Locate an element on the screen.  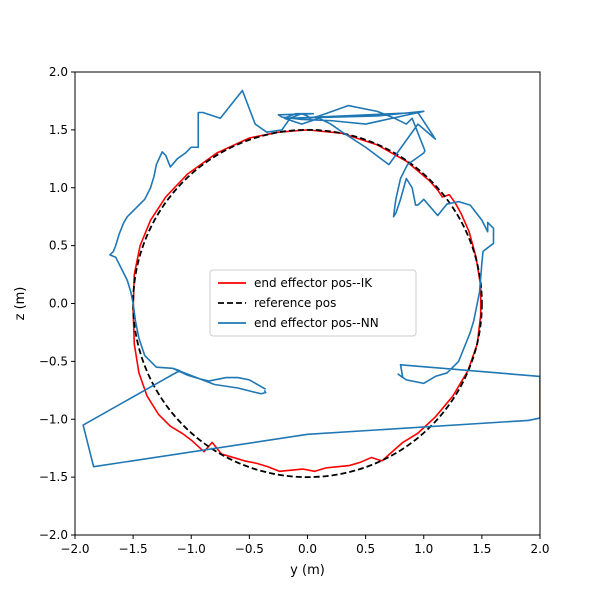
legend-box is located at coordinates (313, 303).